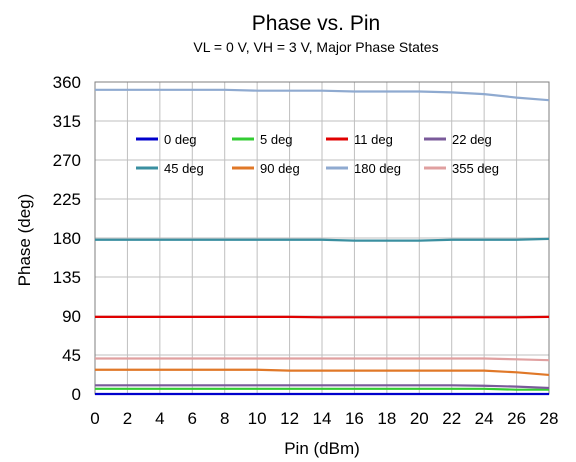  What do you see at coordinates (289, 418) in the screenshot?
I see `x-tick-label: 12` at bounding box center [289, 418].